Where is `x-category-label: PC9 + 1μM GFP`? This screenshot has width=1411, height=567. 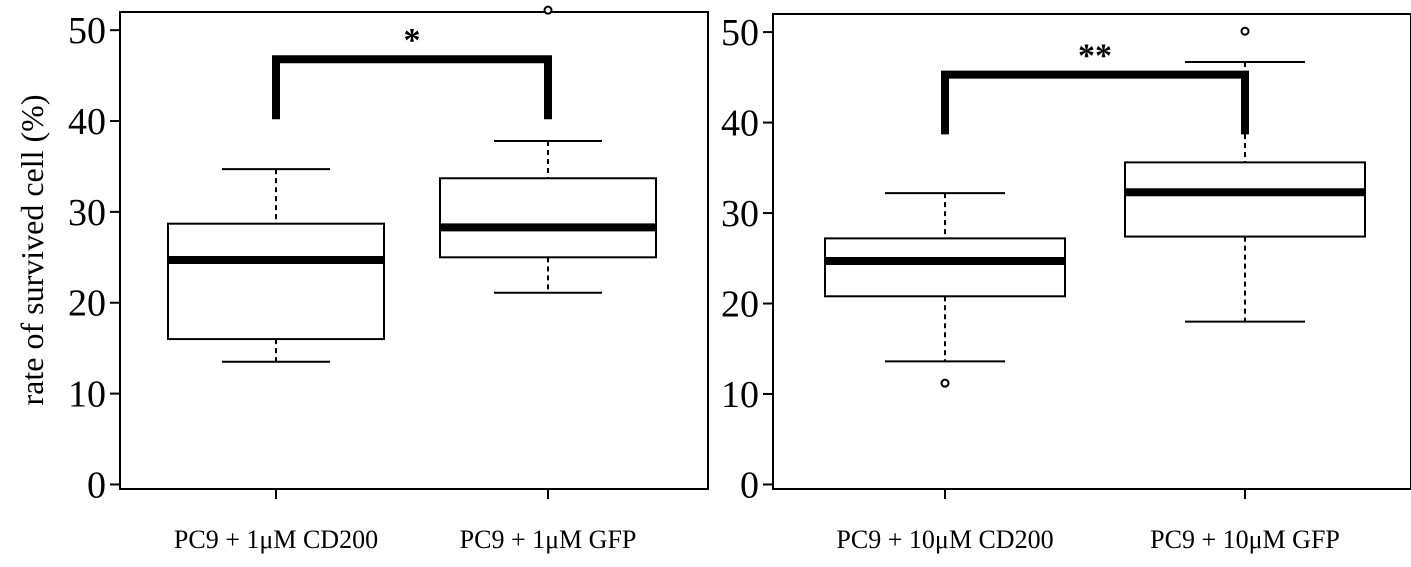 x-category-label: PC9 + 1μM GFP is located at coordinates (548, 539).